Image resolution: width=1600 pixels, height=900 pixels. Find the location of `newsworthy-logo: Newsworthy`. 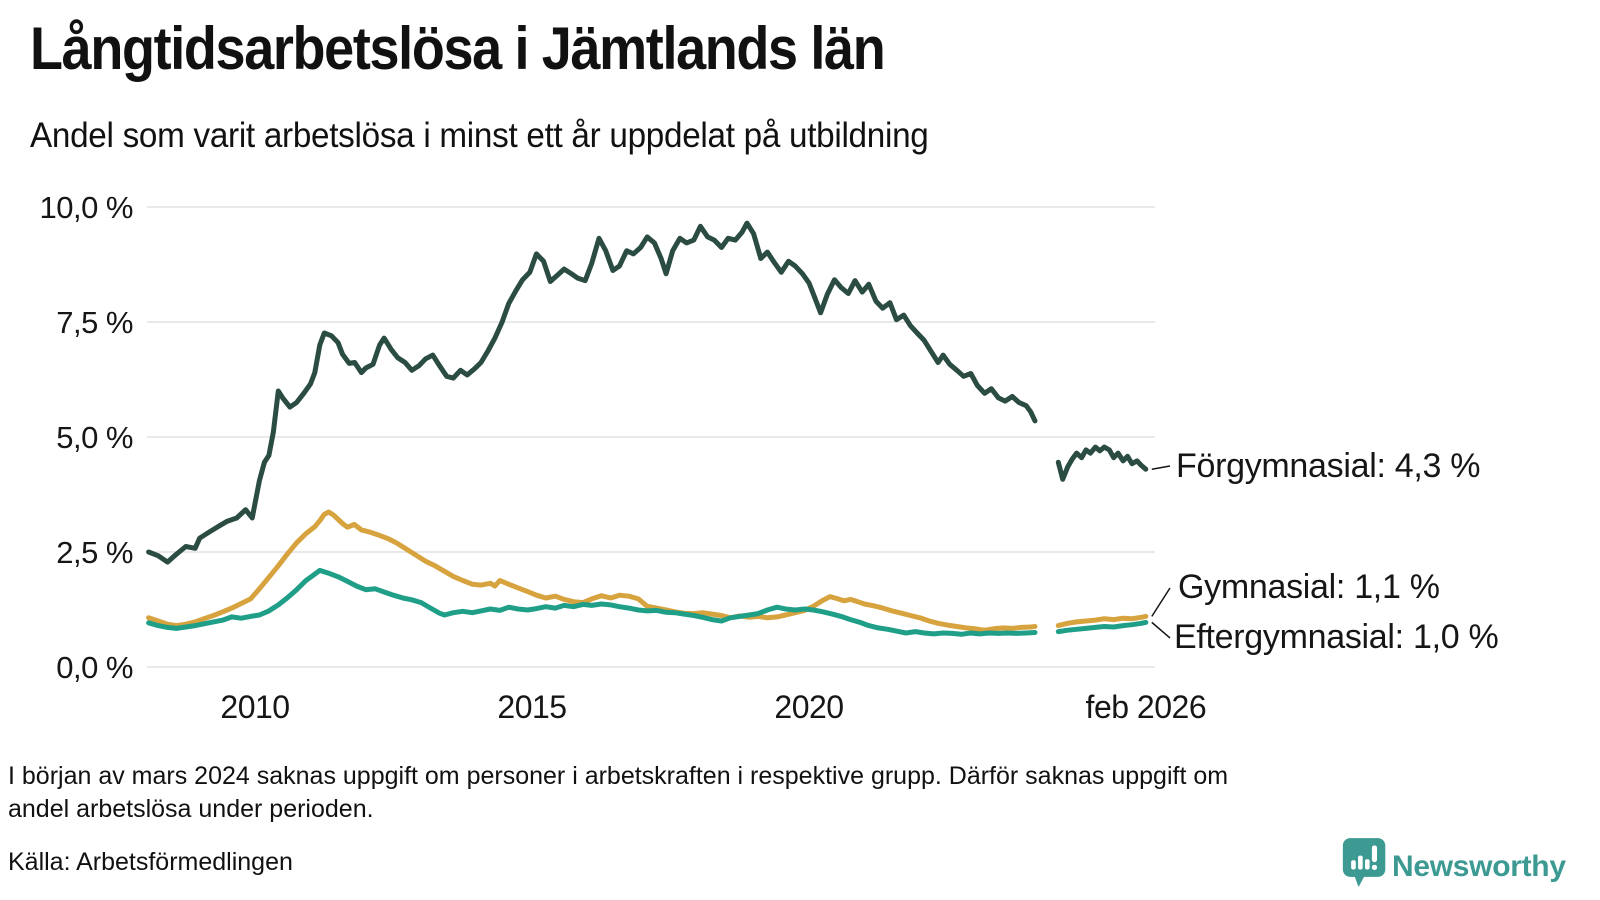

newsworthy-logo: Newsworthy is located at coordinates (1466, 864).